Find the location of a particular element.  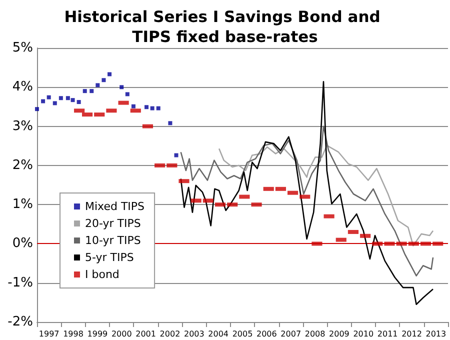

y-tick-label: 1% is located at coordinates (22, 204).